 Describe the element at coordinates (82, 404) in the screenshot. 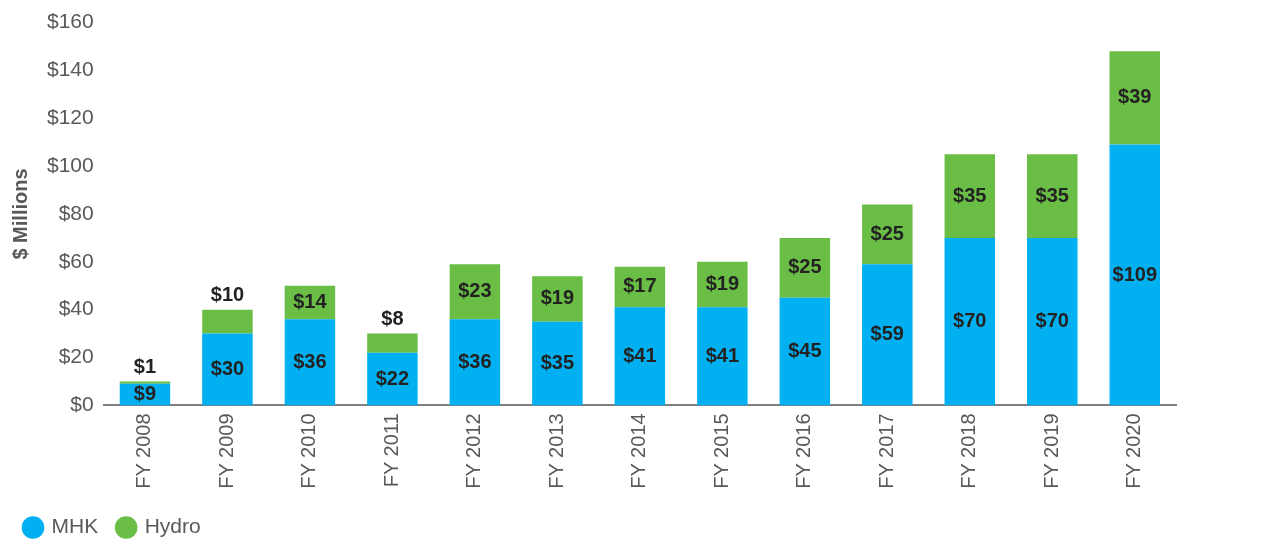

I see `y-tick-label: $0` at that location.